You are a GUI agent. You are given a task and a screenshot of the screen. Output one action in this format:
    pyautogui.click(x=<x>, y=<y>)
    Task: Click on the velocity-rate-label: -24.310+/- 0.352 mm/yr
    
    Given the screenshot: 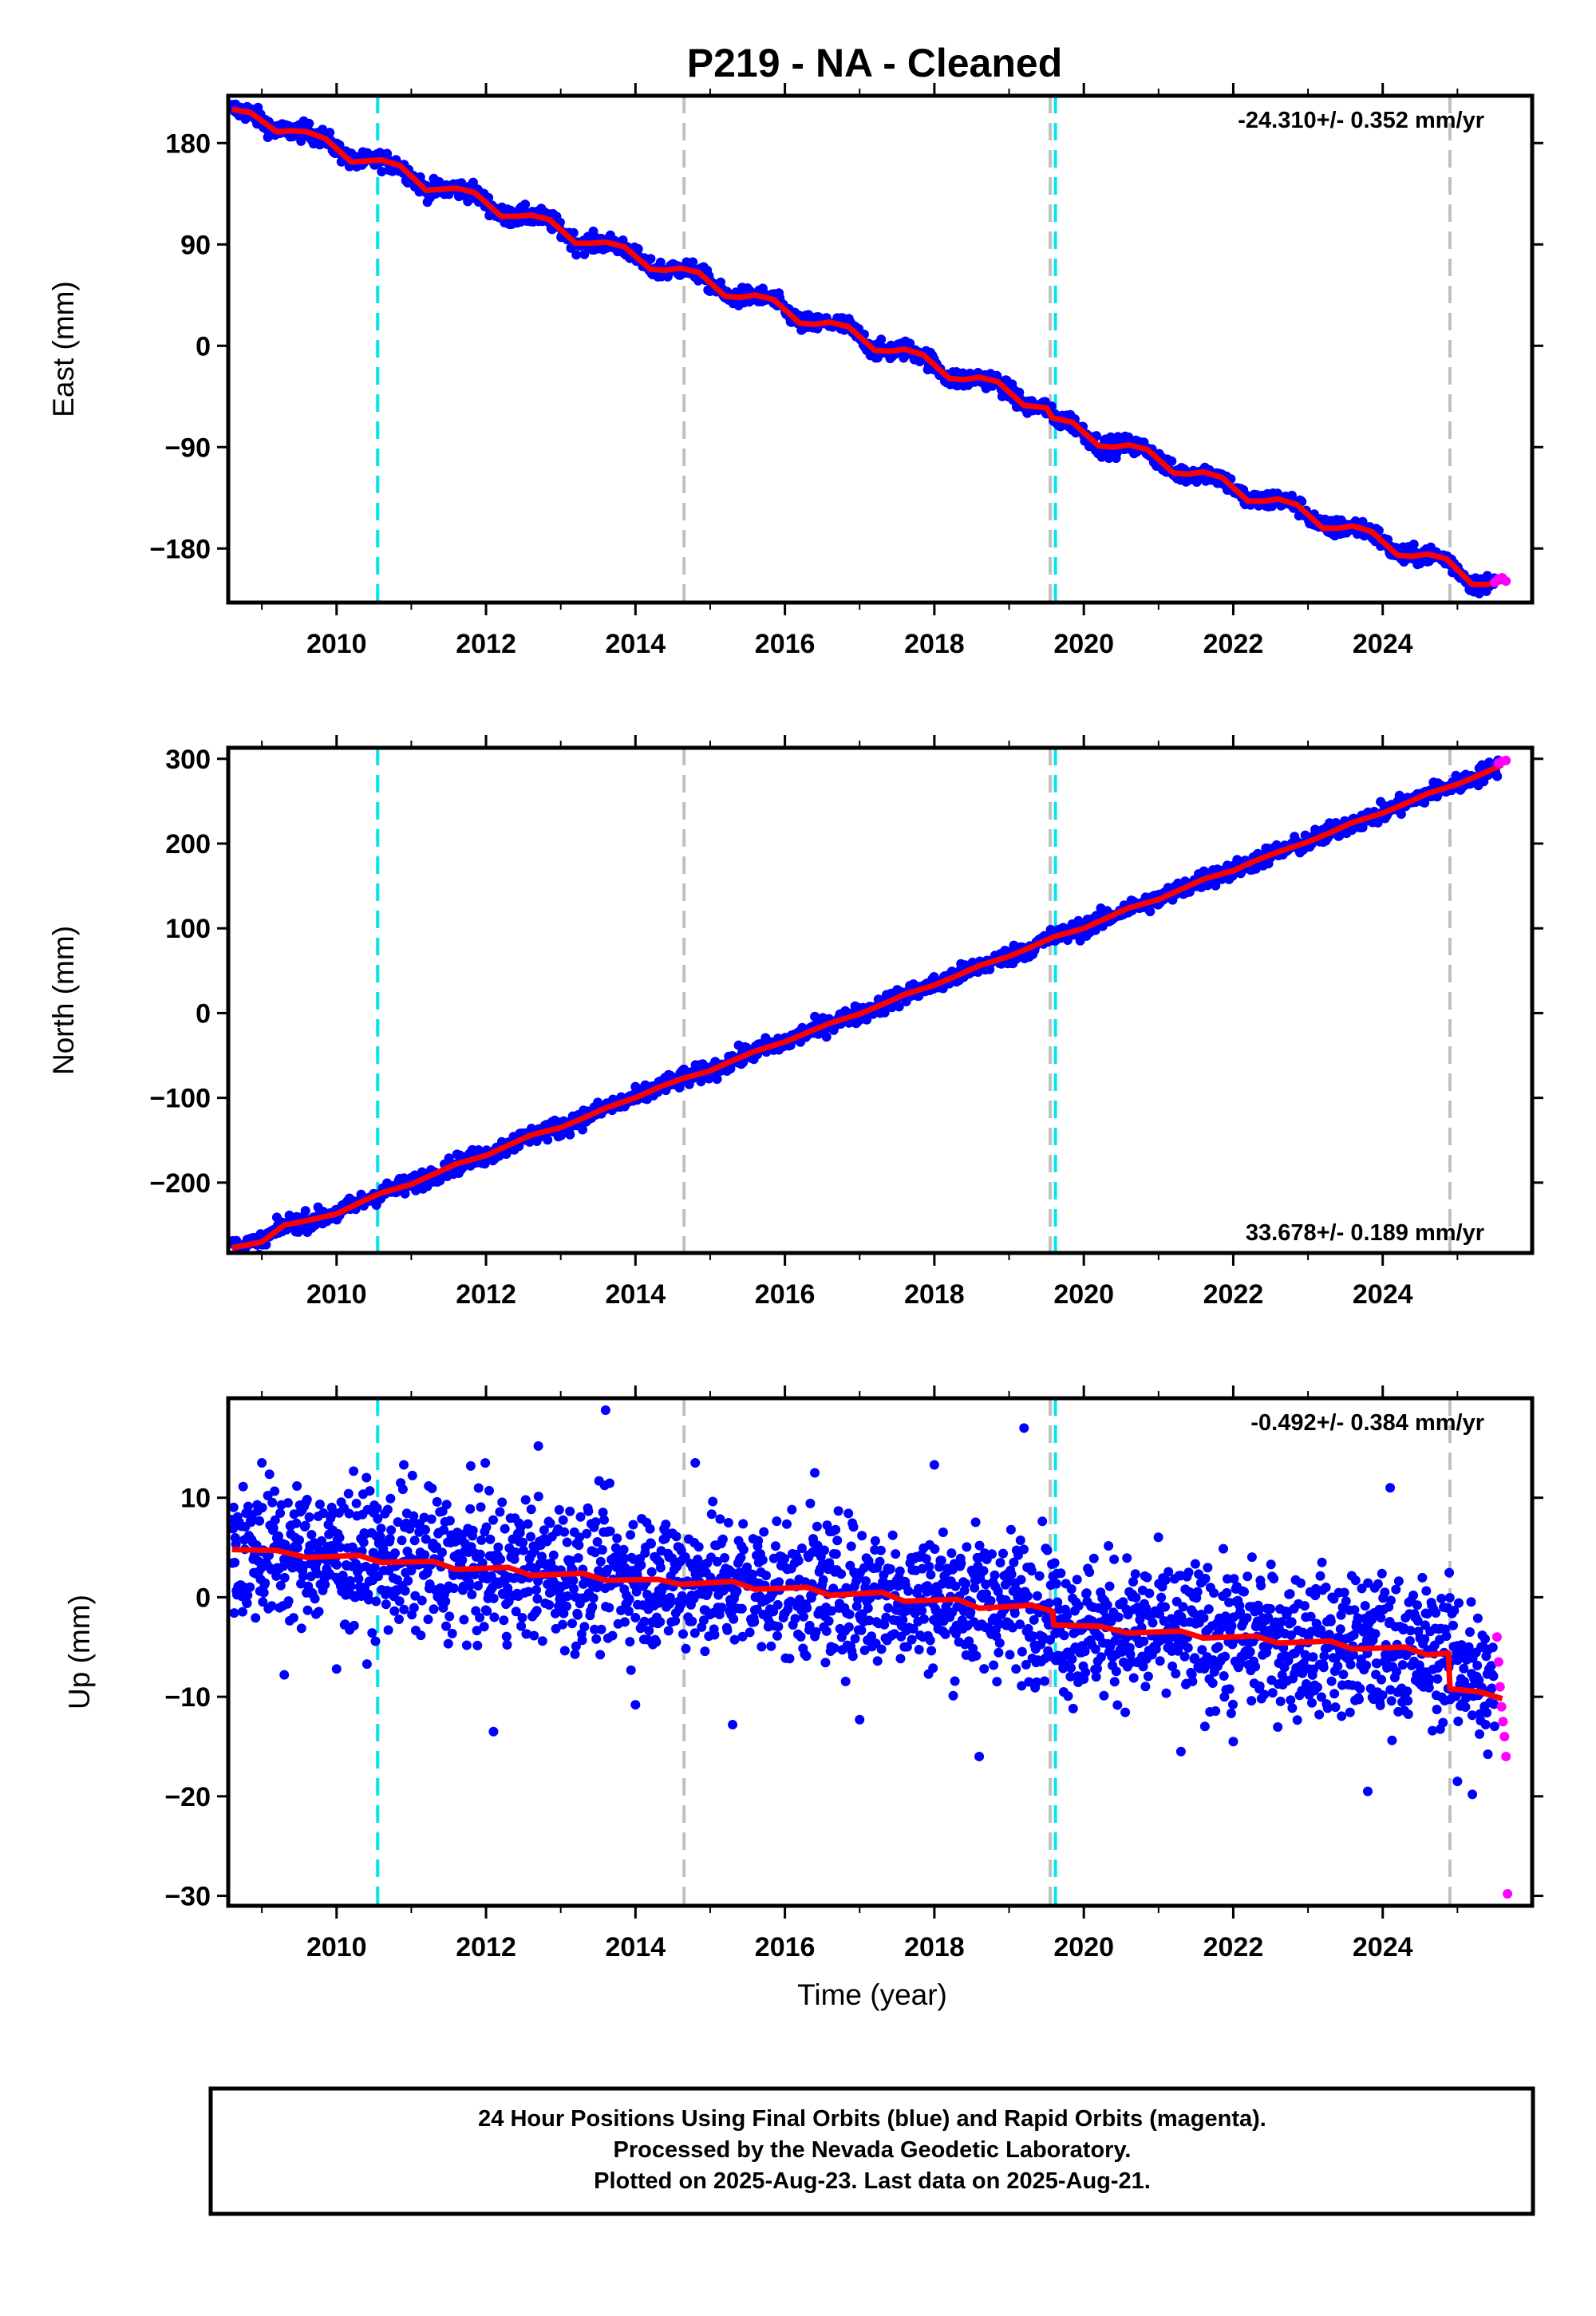 What is the action you would take?
    pyautogui.click(x=1361, y=120)
    